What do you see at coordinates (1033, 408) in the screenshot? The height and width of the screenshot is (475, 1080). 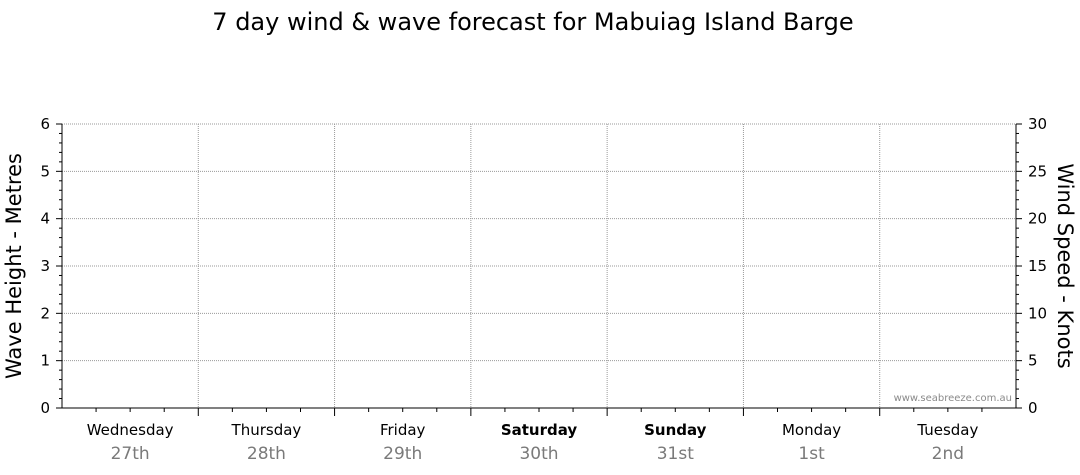 I see `right-tick-label: 0` at bounding box center [1033, 408].